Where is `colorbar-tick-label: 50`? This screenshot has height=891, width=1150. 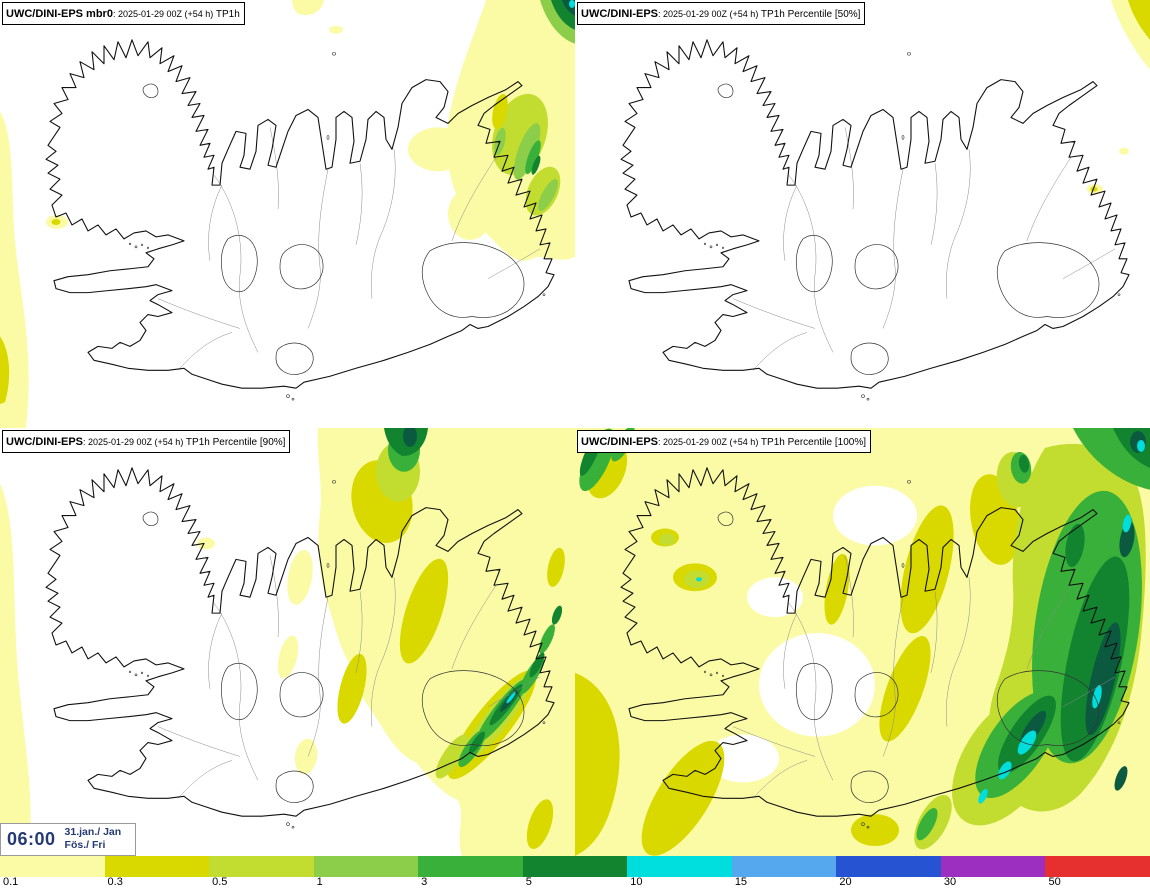 colorbar-tick-label: 50 is located at coordinates (1054, 882).